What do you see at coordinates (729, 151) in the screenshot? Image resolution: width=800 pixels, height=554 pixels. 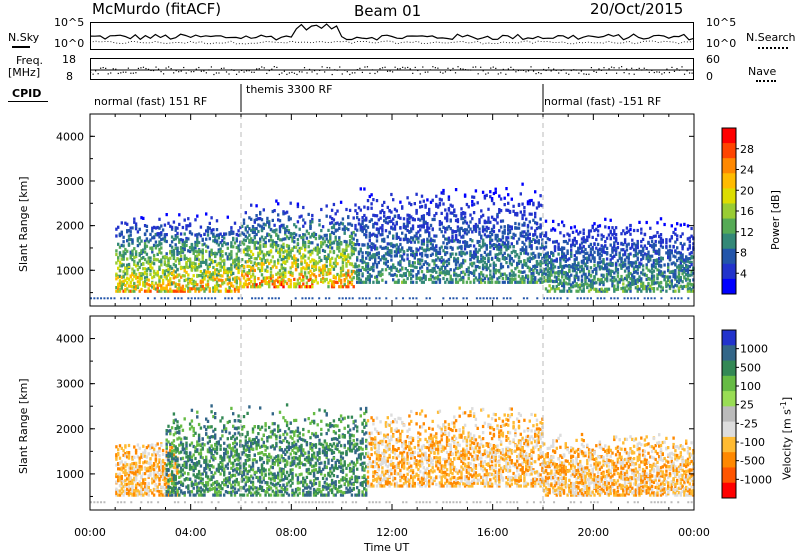 I see `power-colorbar-swatch` at bounding box center [729, 151].